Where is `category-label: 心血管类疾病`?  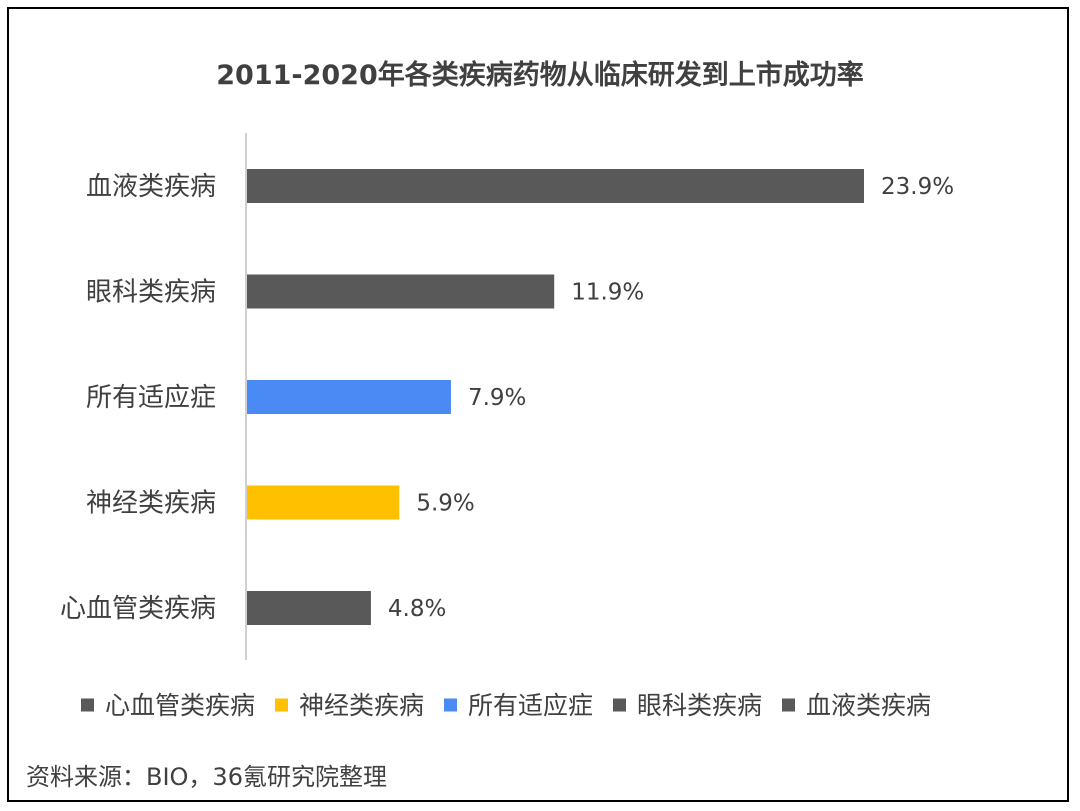 category-label: 心血管类疾病 is located at coordinates (138, 609).